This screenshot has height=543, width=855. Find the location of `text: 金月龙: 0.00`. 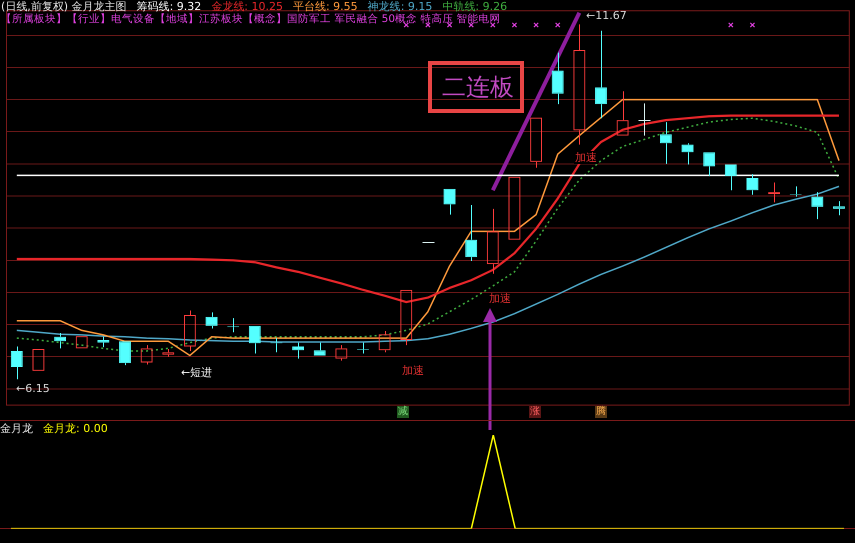

text: 金月龙: 0.00 is located at coordinates (75, 428).